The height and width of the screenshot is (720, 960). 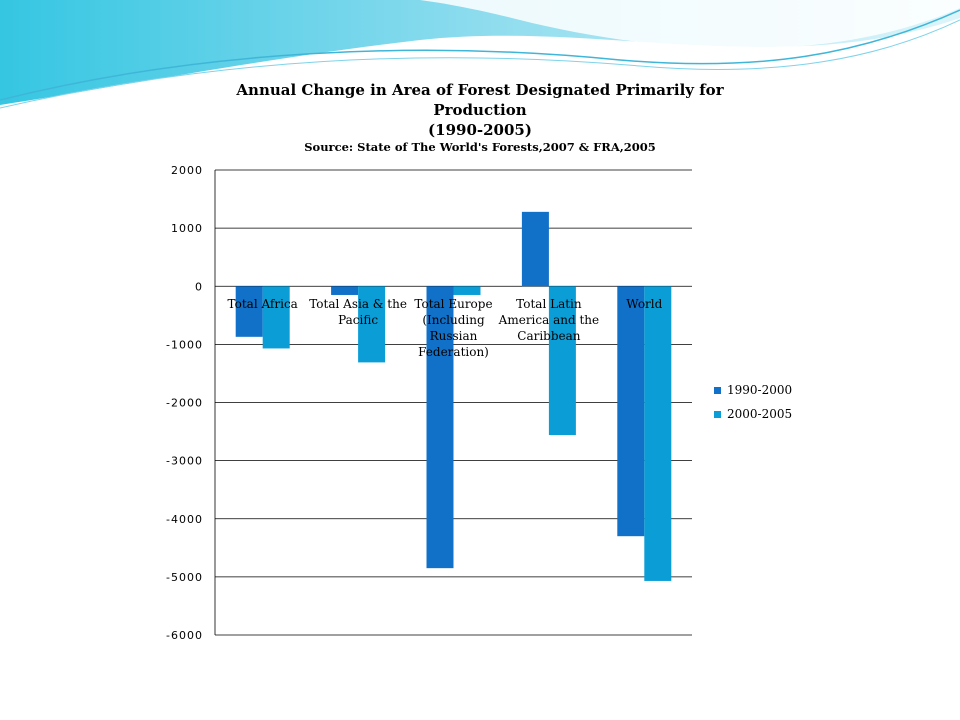 What do you see at coordinates (453, 304) in the screenshot?
I see `category-label: Total Europe` at bounding box center [453, 304].